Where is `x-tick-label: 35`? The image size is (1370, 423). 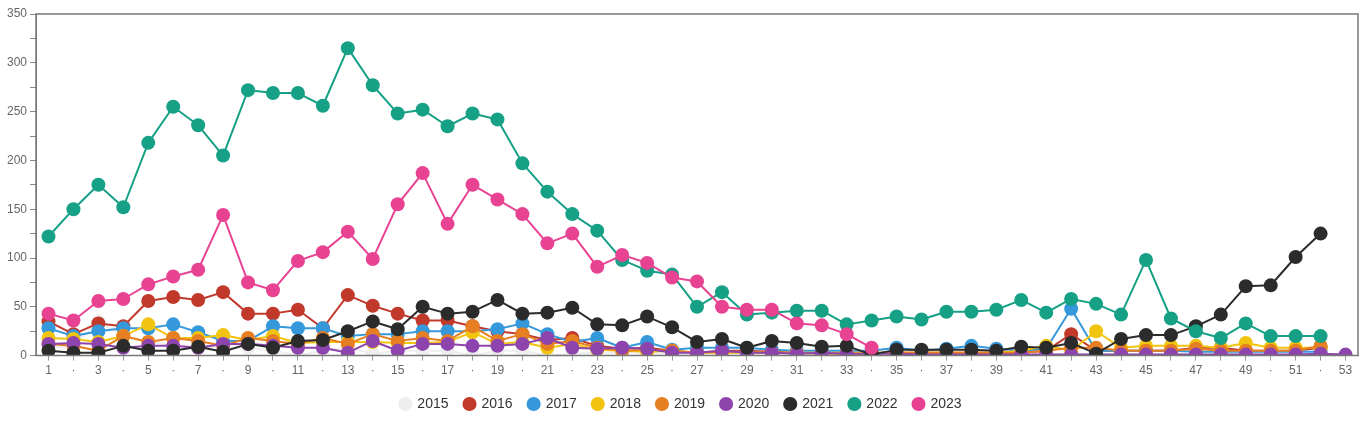 x-tick-label: 35 is located at coordinates (896, 370).